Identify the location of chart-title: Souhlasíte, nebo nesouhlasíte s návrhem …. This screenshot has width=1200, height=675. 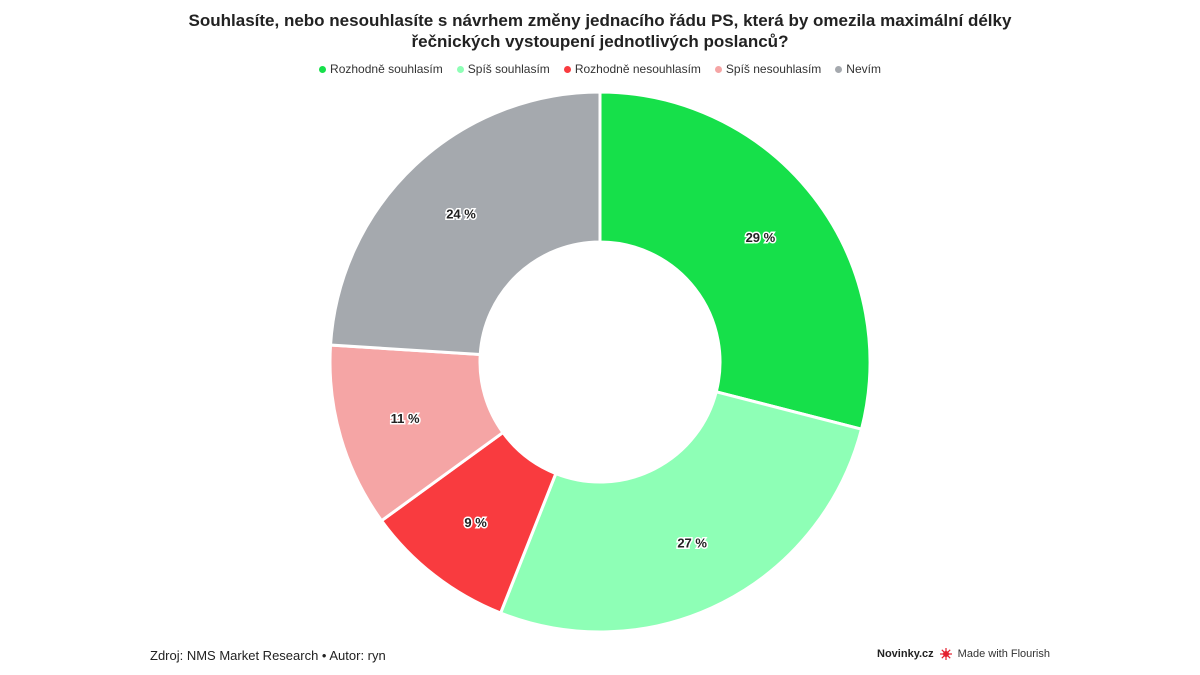
(600, 31).